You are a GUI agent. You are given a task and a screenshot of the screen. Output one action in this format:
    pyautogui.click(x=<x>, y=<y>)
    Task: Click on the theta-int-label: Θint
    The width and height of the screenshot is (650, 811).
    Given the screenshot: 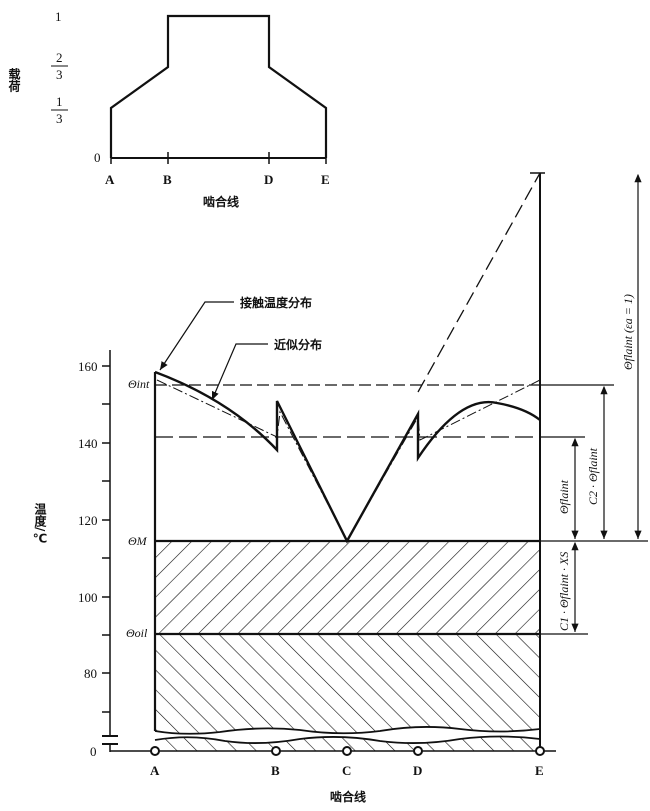 What is the action you would take?
    pyautogui.click(x=139, y=384)
    